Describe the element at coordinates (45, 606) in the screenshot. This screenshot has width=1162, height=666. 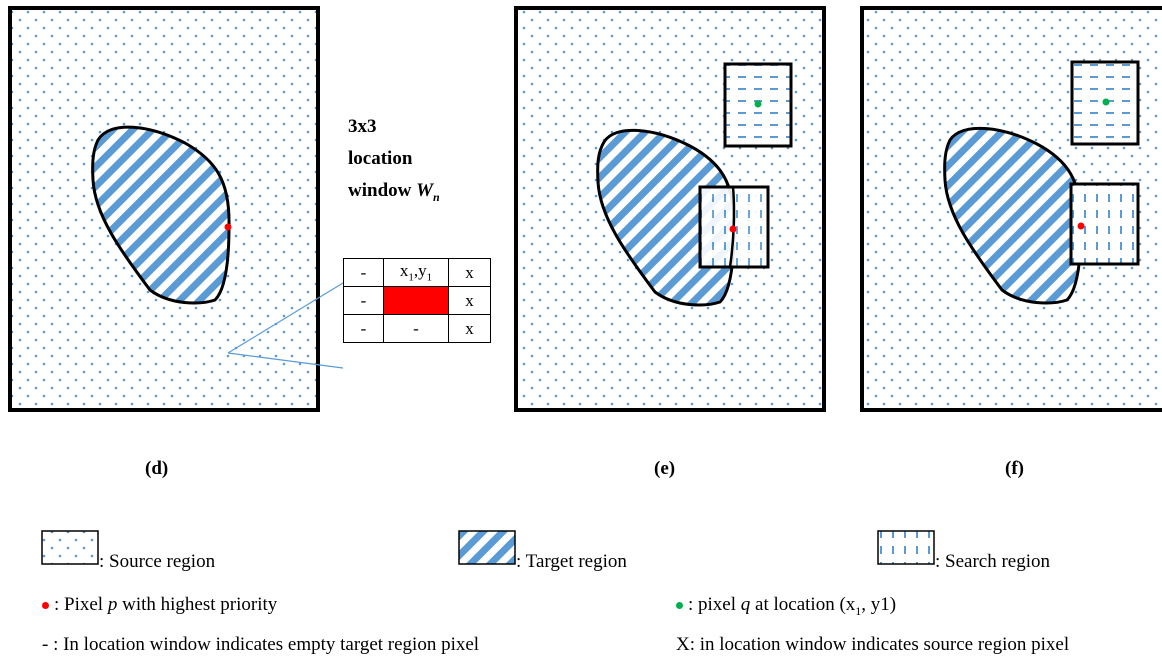
I see `pixel-p-dot-icon` at that location.